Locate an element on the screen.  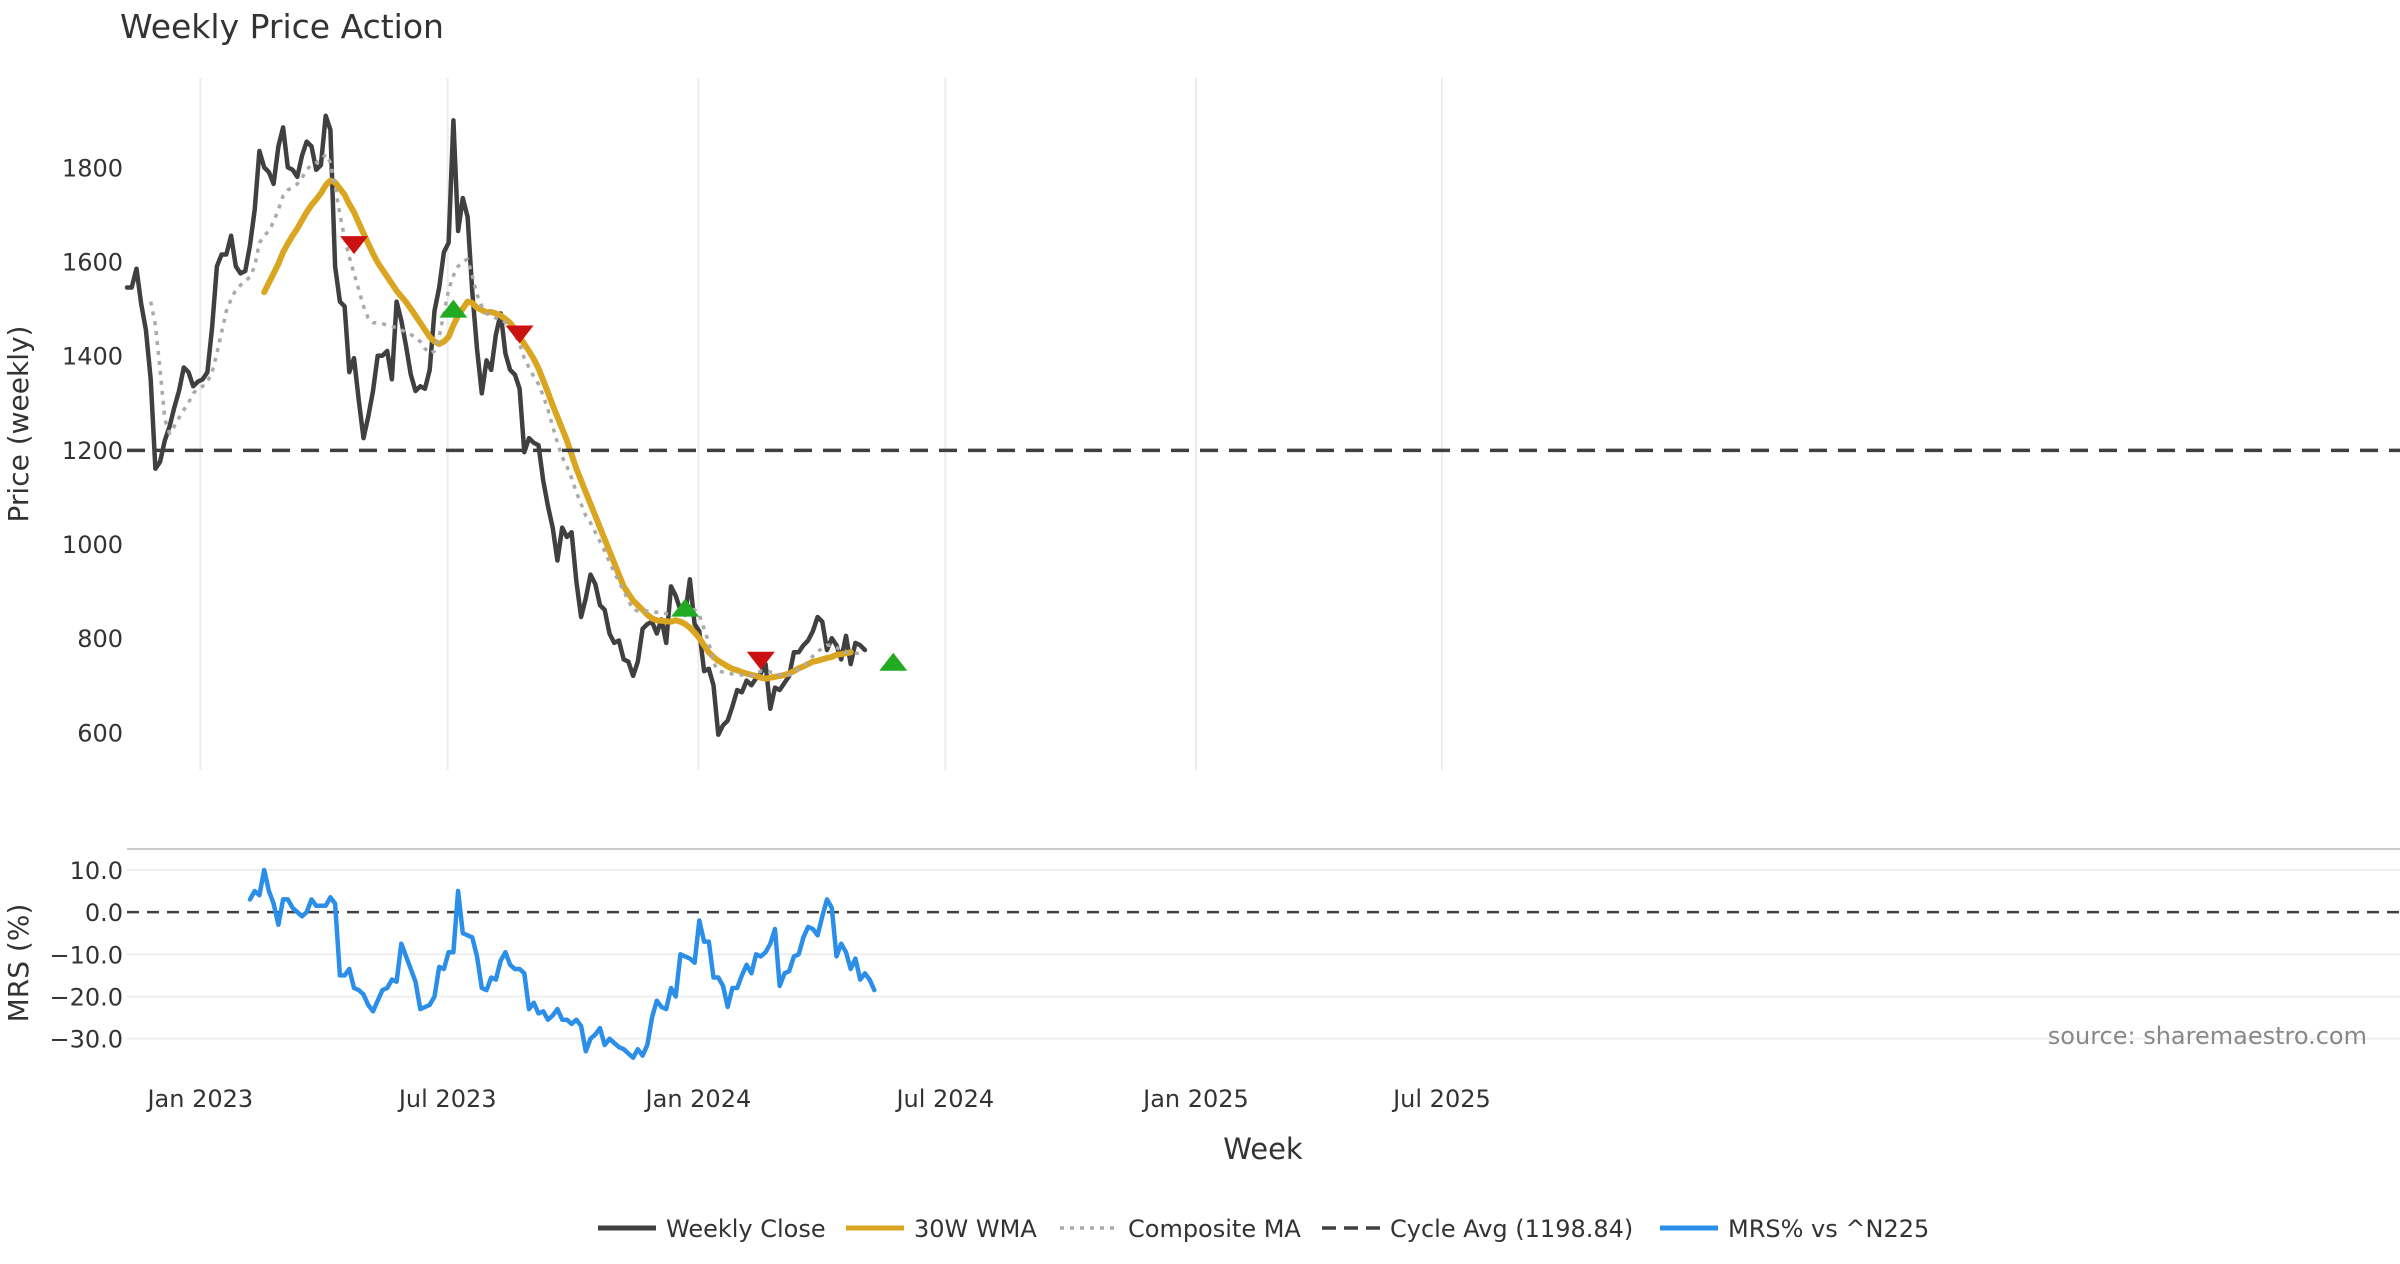
x-tick-label: Jul 2024 is located at coordinates (944, 1099).